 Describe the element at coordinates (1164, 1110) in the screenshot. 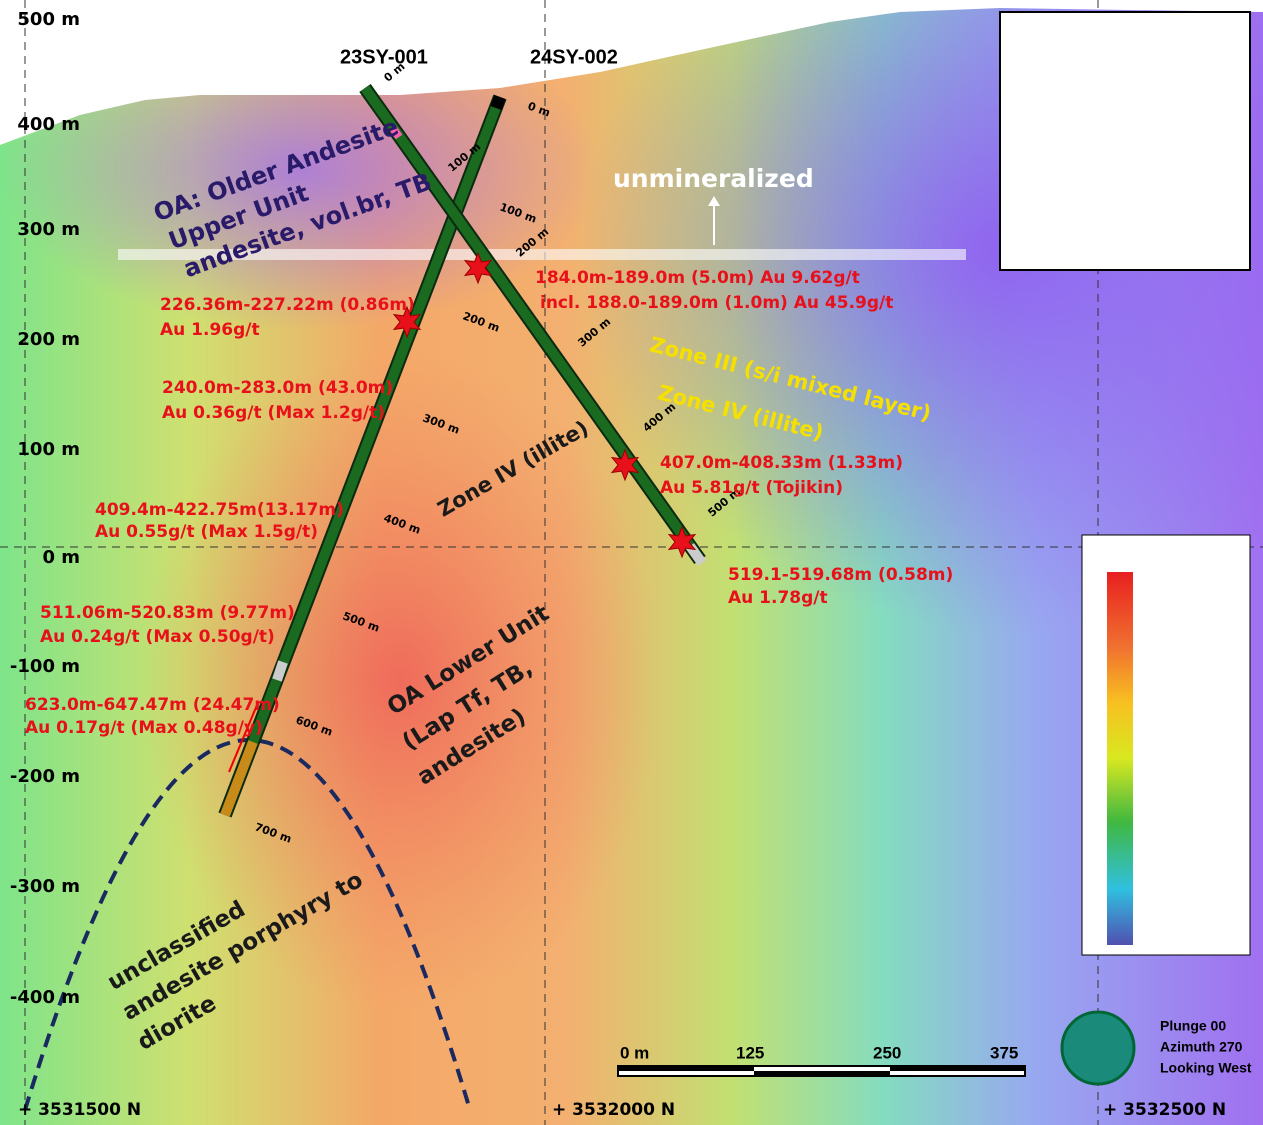

I see `northing-label: + 3532500 N` at that location.